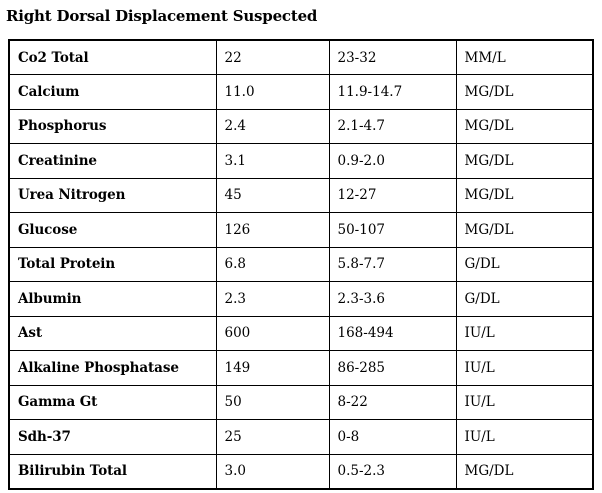  Describe the element at coordinates (392, 57) in the screenshot. I see `reference-range-cell: 23-32` at that location.